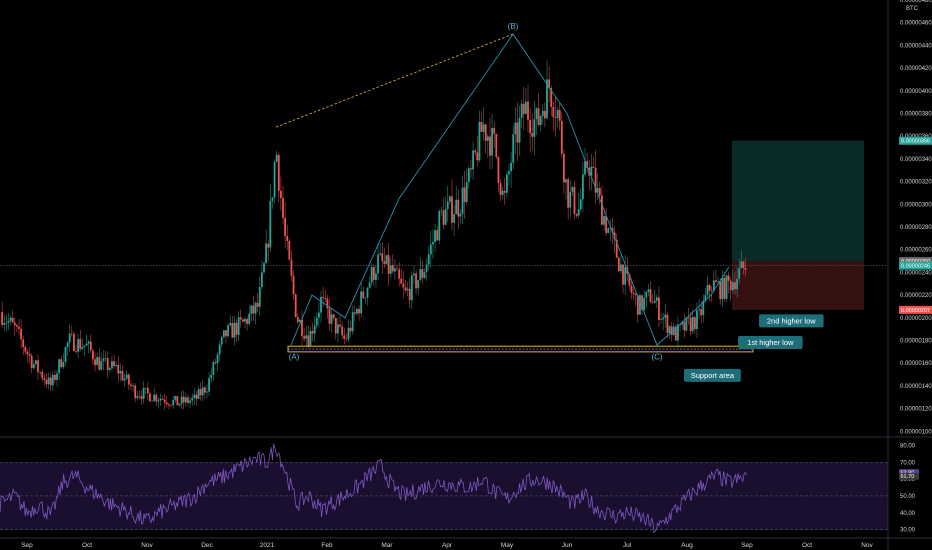  What do you see at coordinates (798, 201) in the screenshot?
I see `position-profit-zone` at bounding box center [798, 201].